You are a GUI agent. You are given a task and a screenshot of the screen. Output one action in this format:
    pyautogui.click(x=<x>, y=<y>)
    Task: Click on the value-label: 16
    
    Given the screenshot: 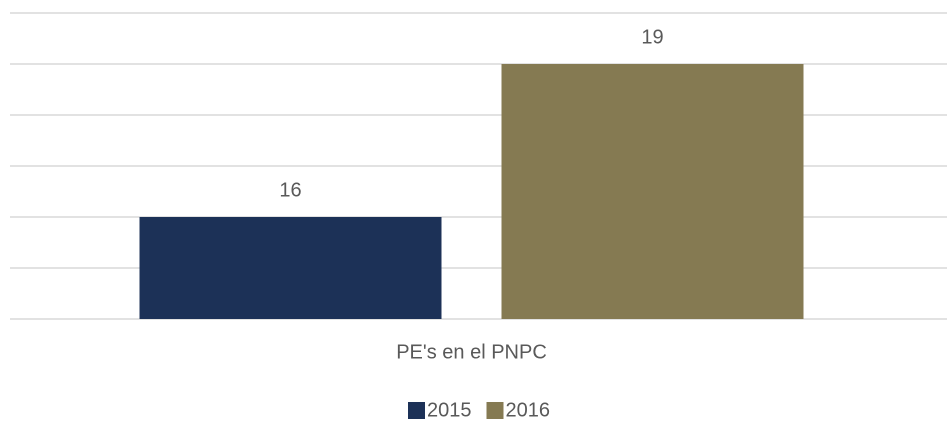 What is the action you would take?
    pyautogui.click(x=290, y=190)
    